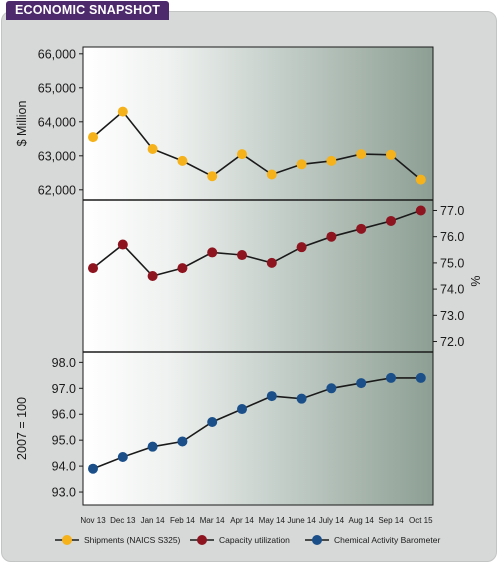 This screenshot has width=500, height=564. Describe the element at coordinates (452, 316) in the screenshot. I see `y-tick-label: 73.0` at that location.